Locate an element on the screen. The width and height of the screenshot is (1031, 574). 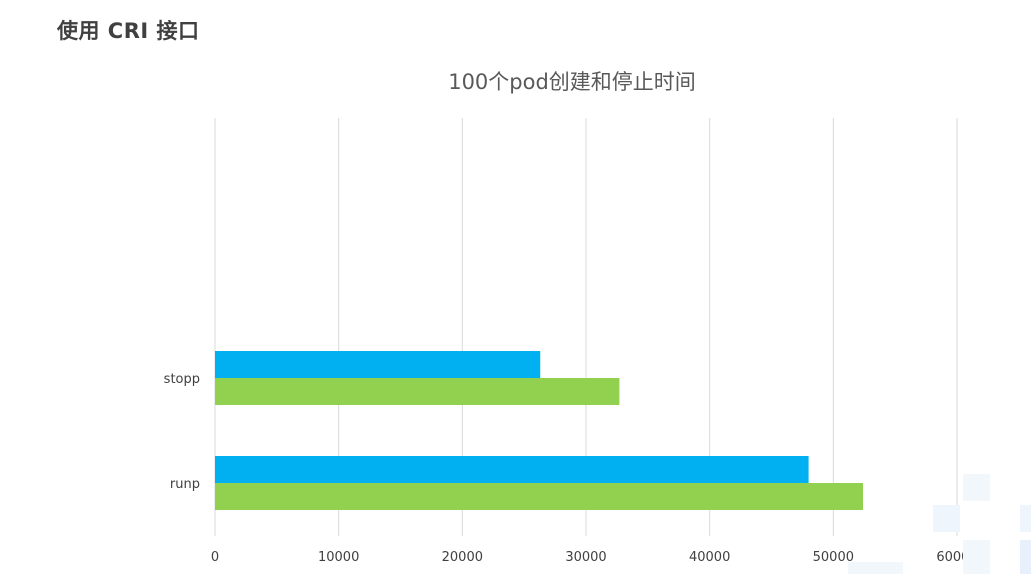
x-tick-label: 30000 is located at coordinates (585, 557).